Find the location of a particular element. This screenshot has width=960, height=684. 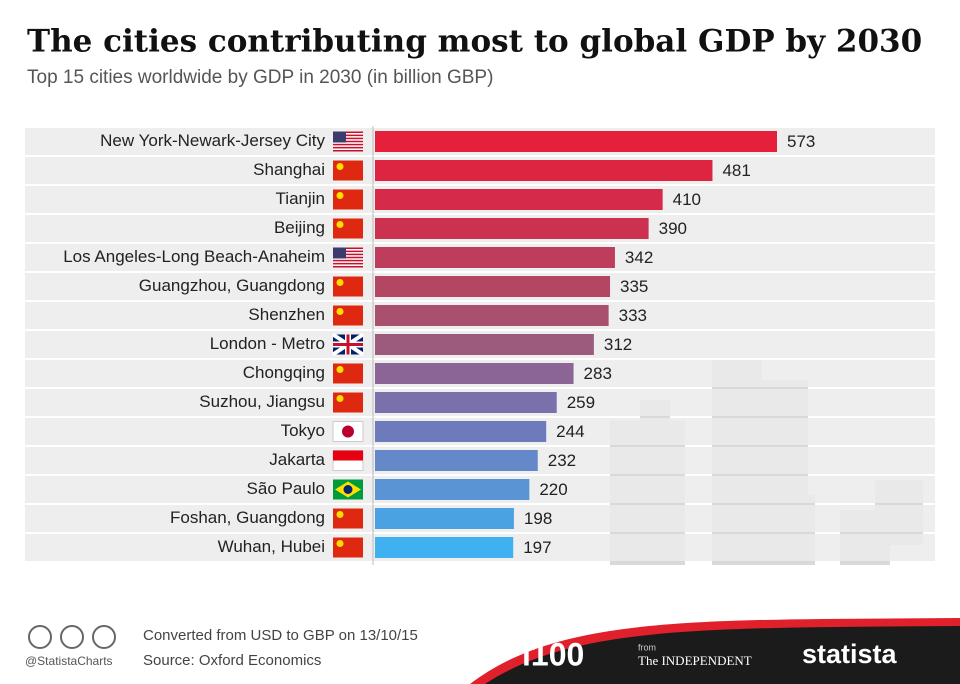

statista-logo: statista is located at coordinates (850, 654).